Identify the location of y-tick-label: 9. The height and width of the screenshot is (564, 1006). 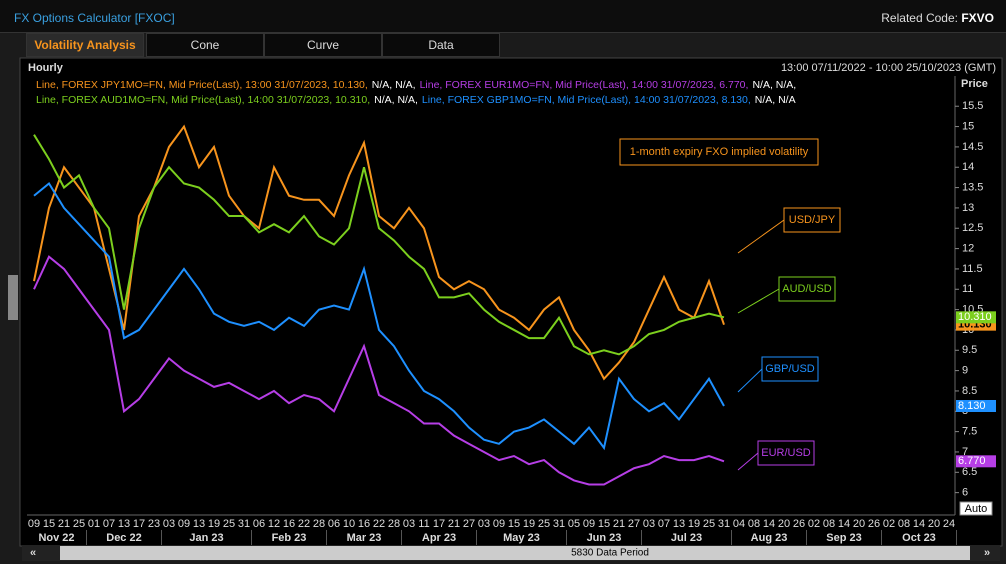
(965, 371).